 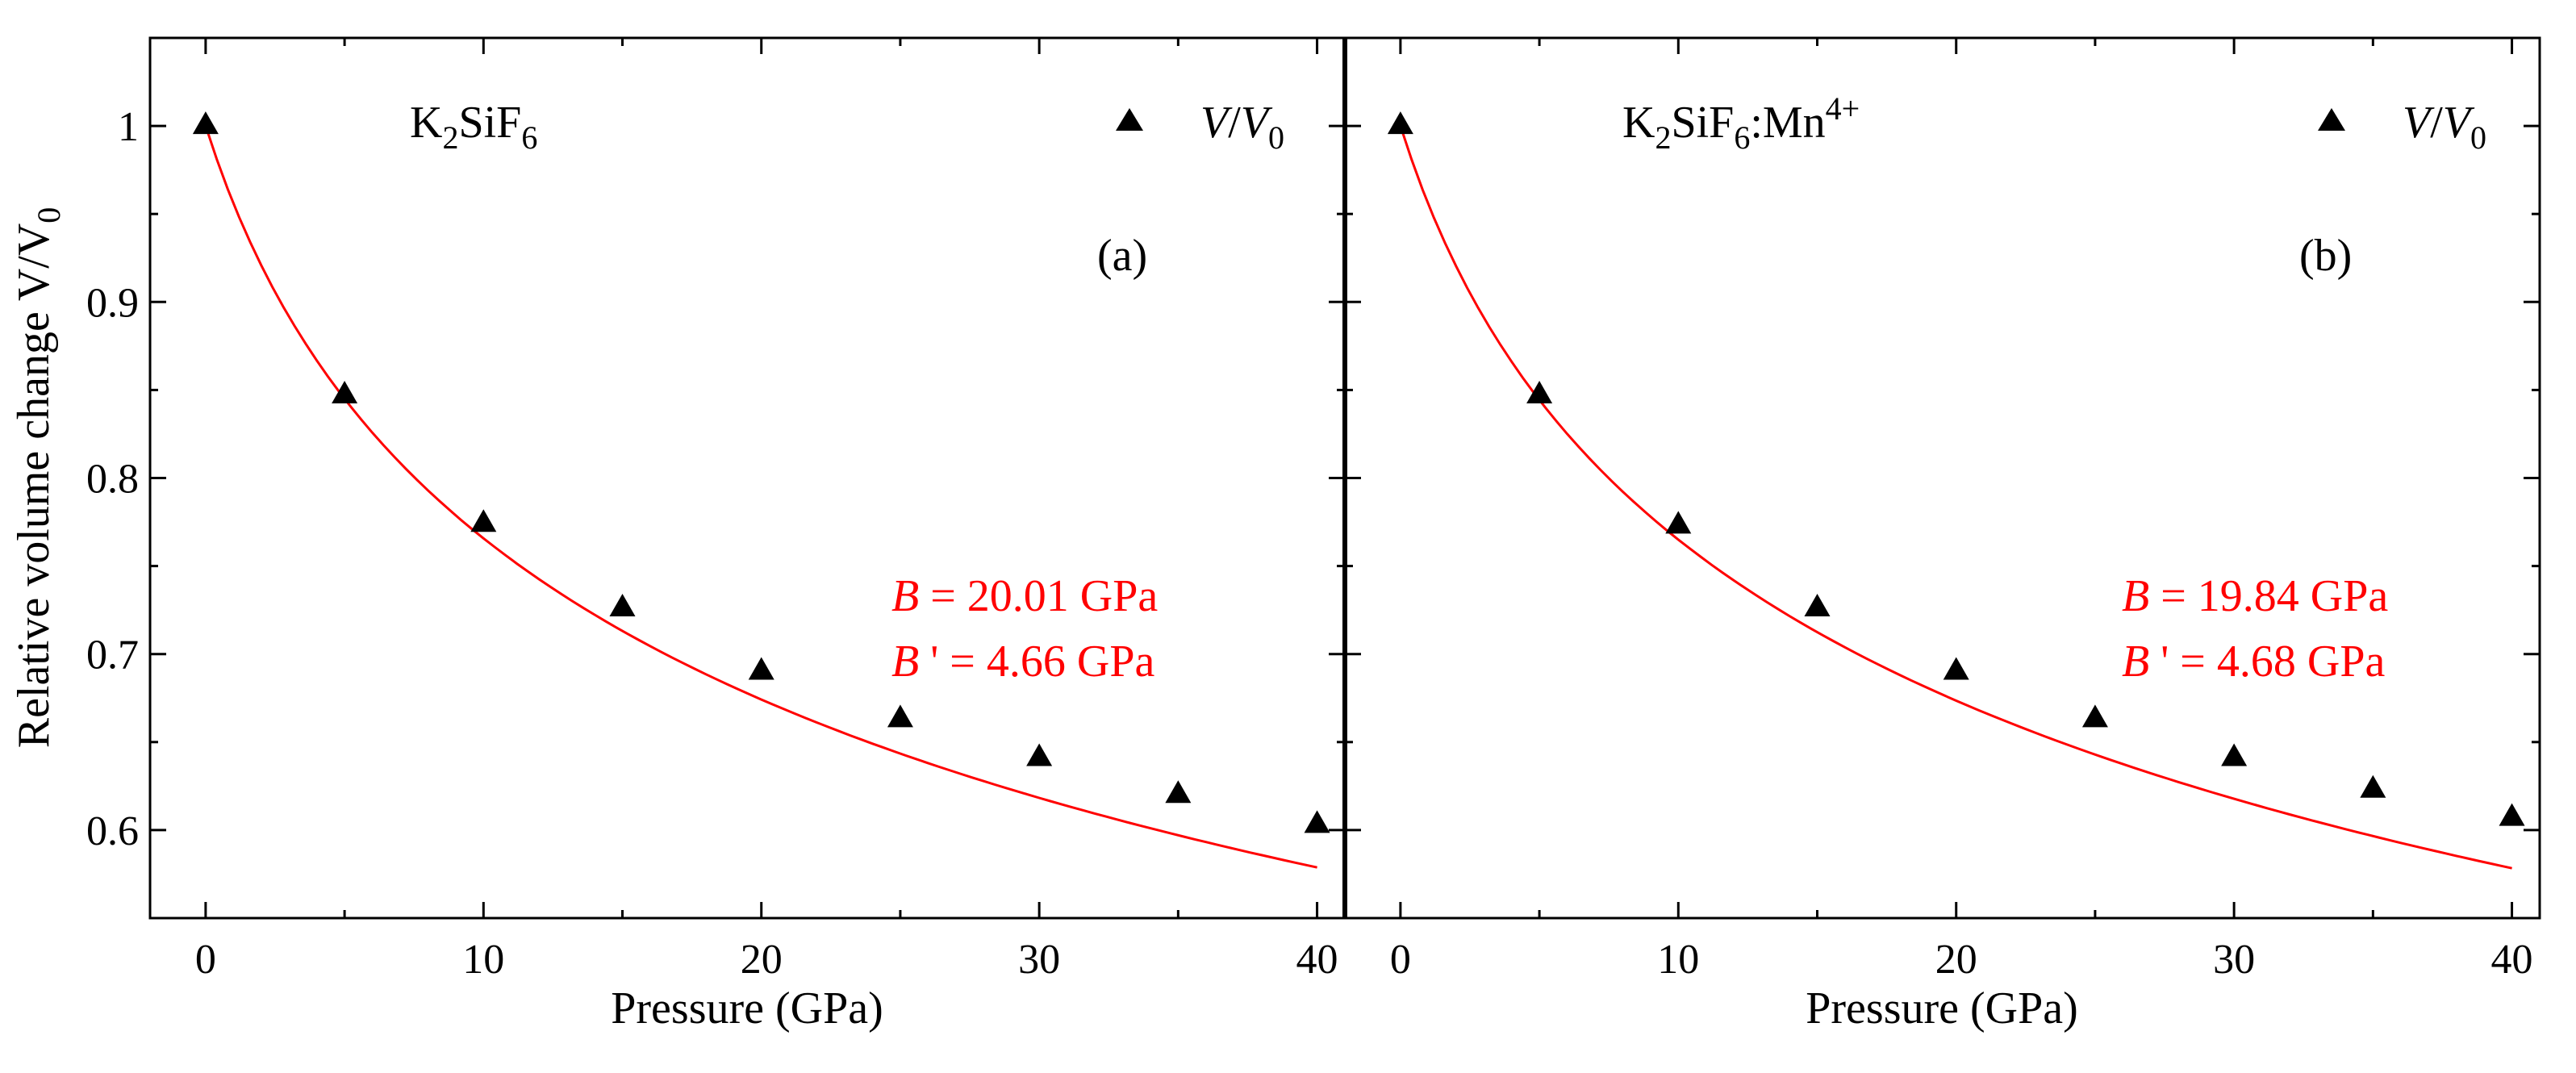 I want to click on panel-a-b-annotation: B = 20.01 GPa, so click(x=1024, y=596).